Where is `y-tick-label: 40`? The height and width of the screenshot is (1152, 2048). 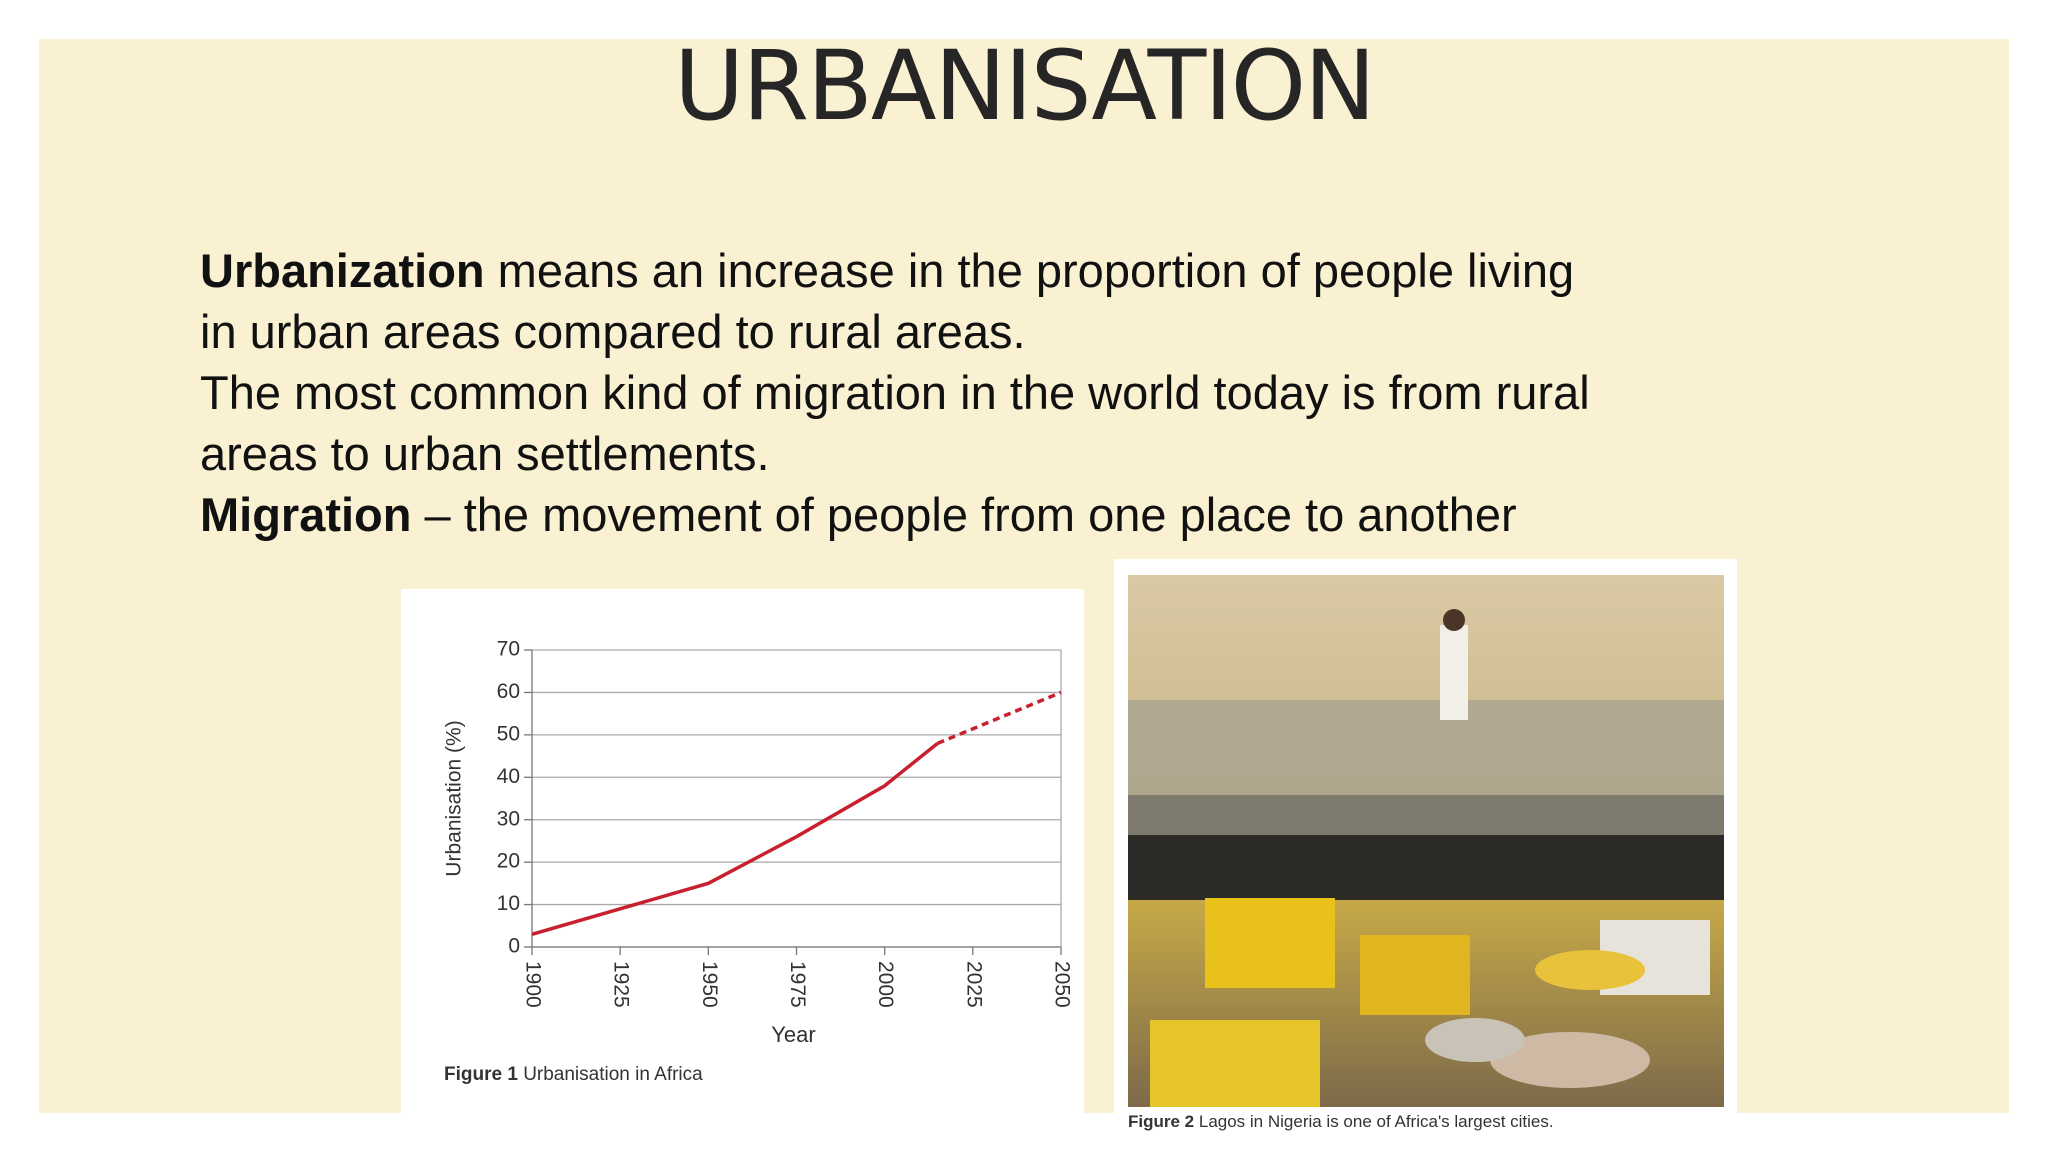
y-tick-label: 40 is located at coordinates (508, 776).